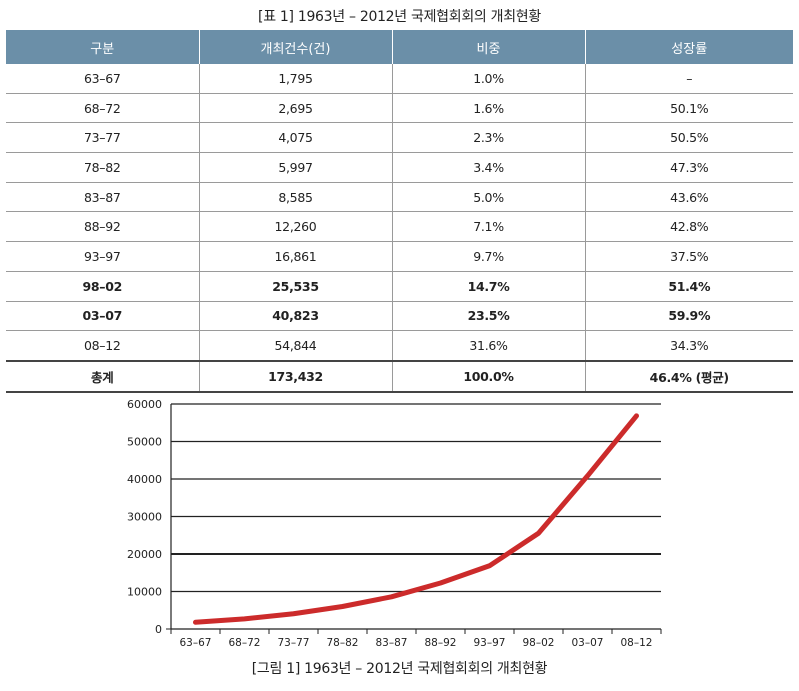  I want to click on cell-category: 08–12, so click(102, 346).